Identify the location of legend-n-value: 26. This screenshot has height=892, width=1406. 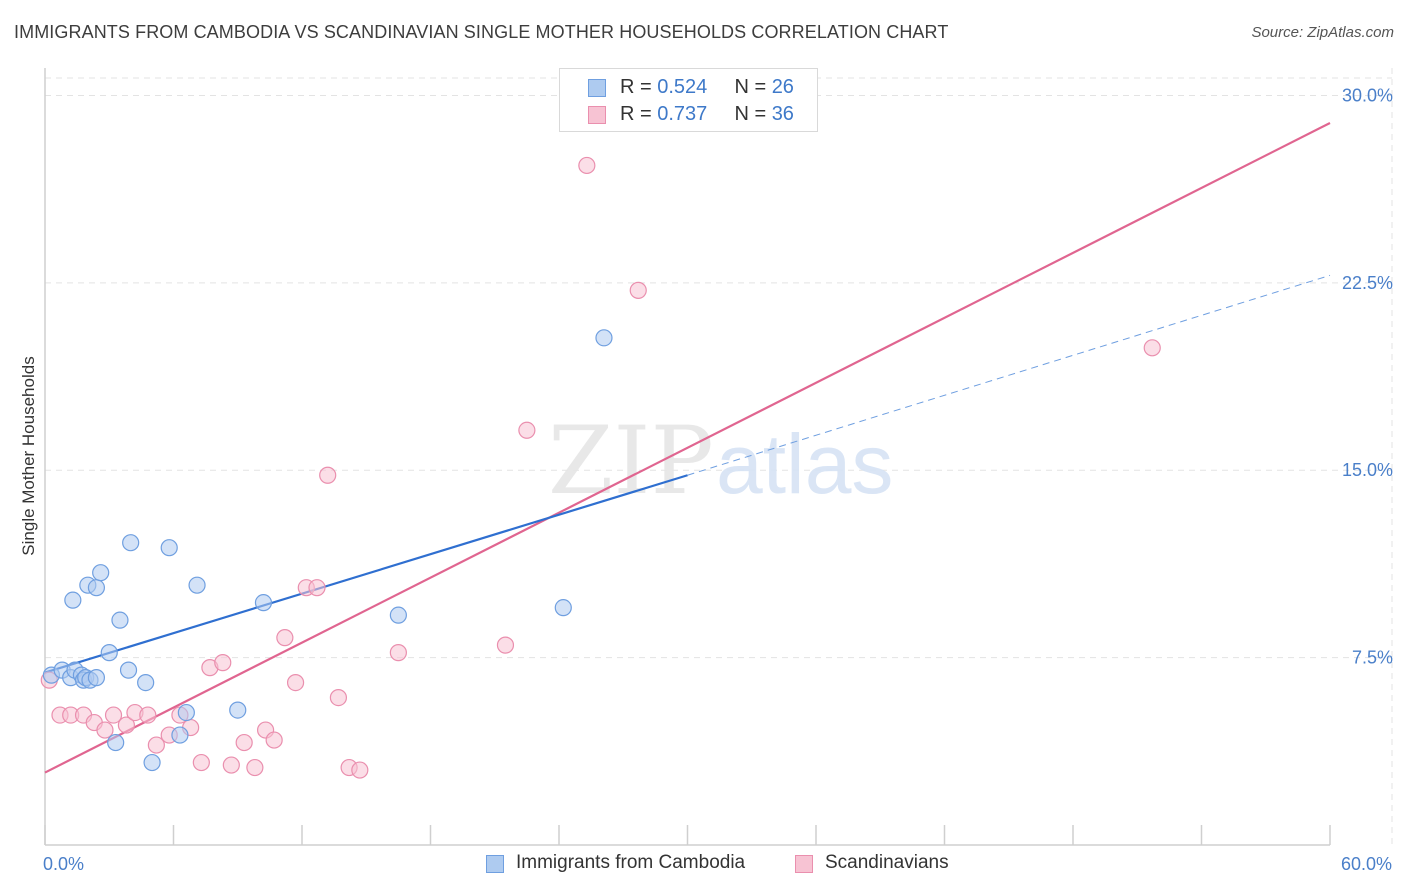
(782, 87).